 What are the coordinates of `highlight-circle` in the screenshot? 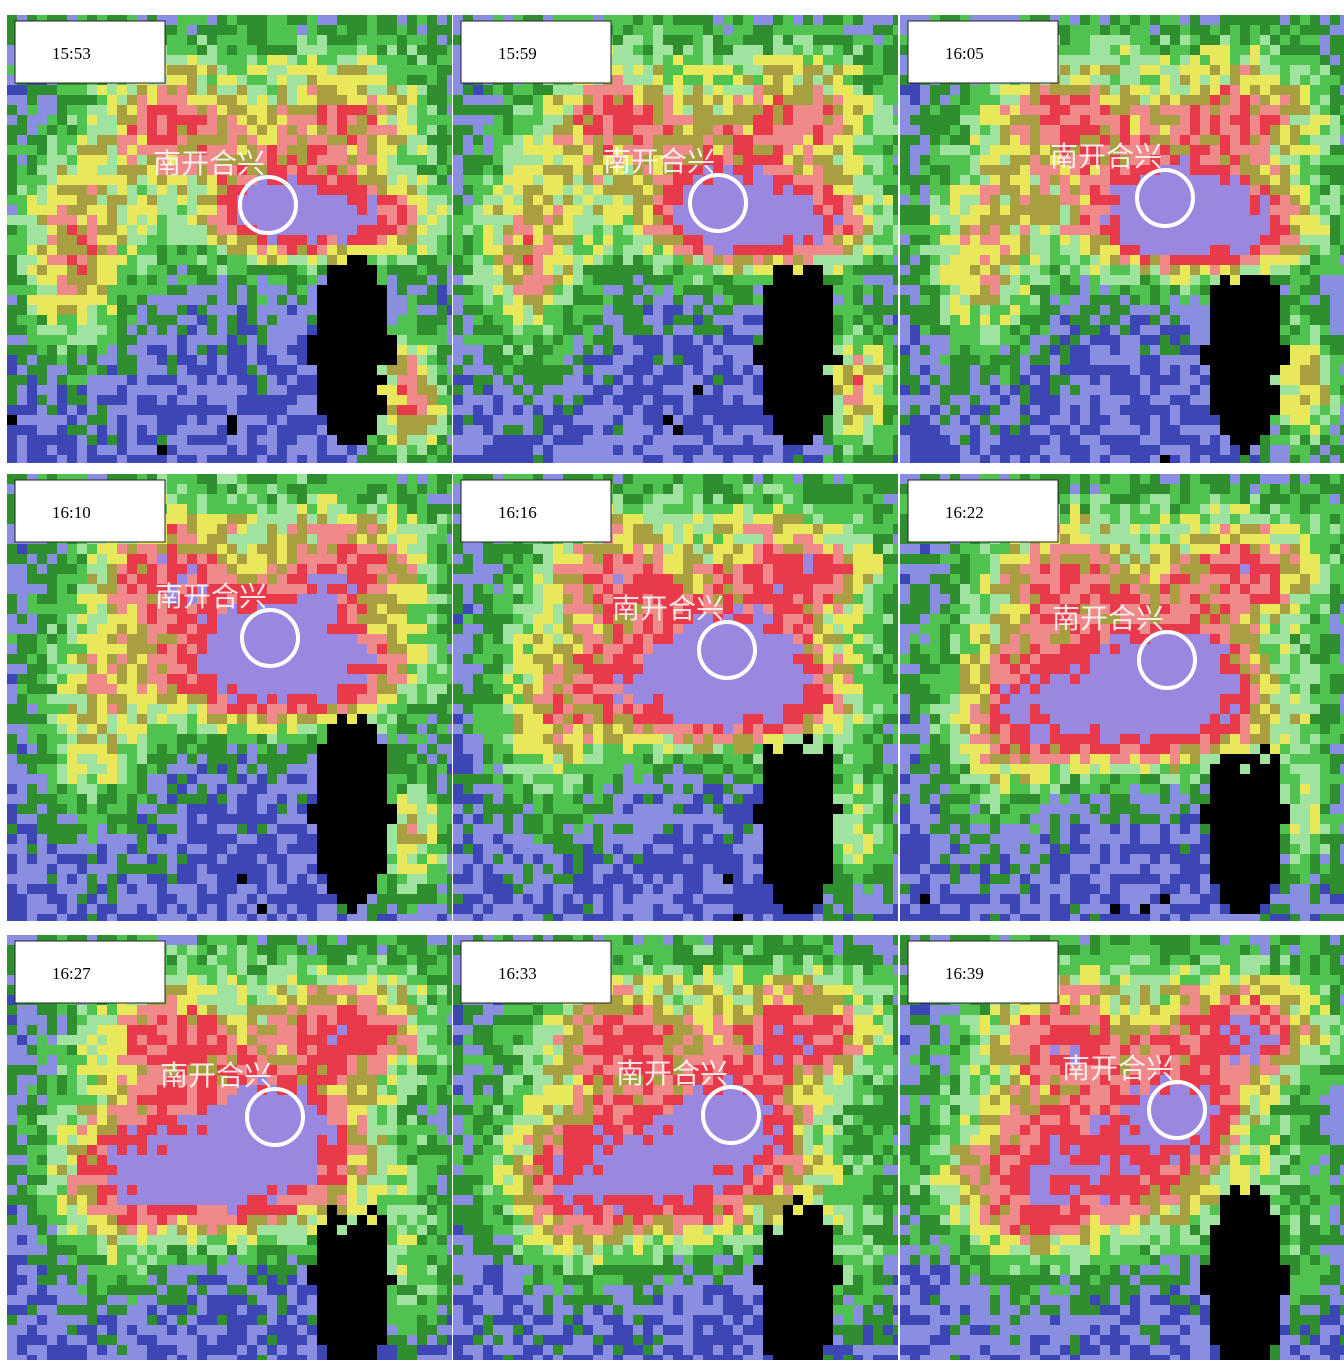 It's located at (268, 205).